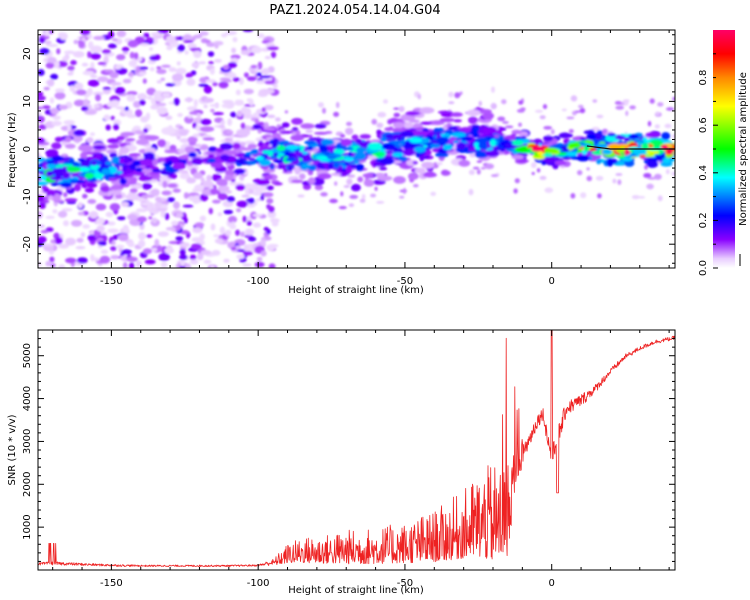 This screenshot has width=750, height=600. Describe the element at coordinates (356, 590) in the screenshot. I see `snr-xlabel: Height of straight line (km)` at that location.